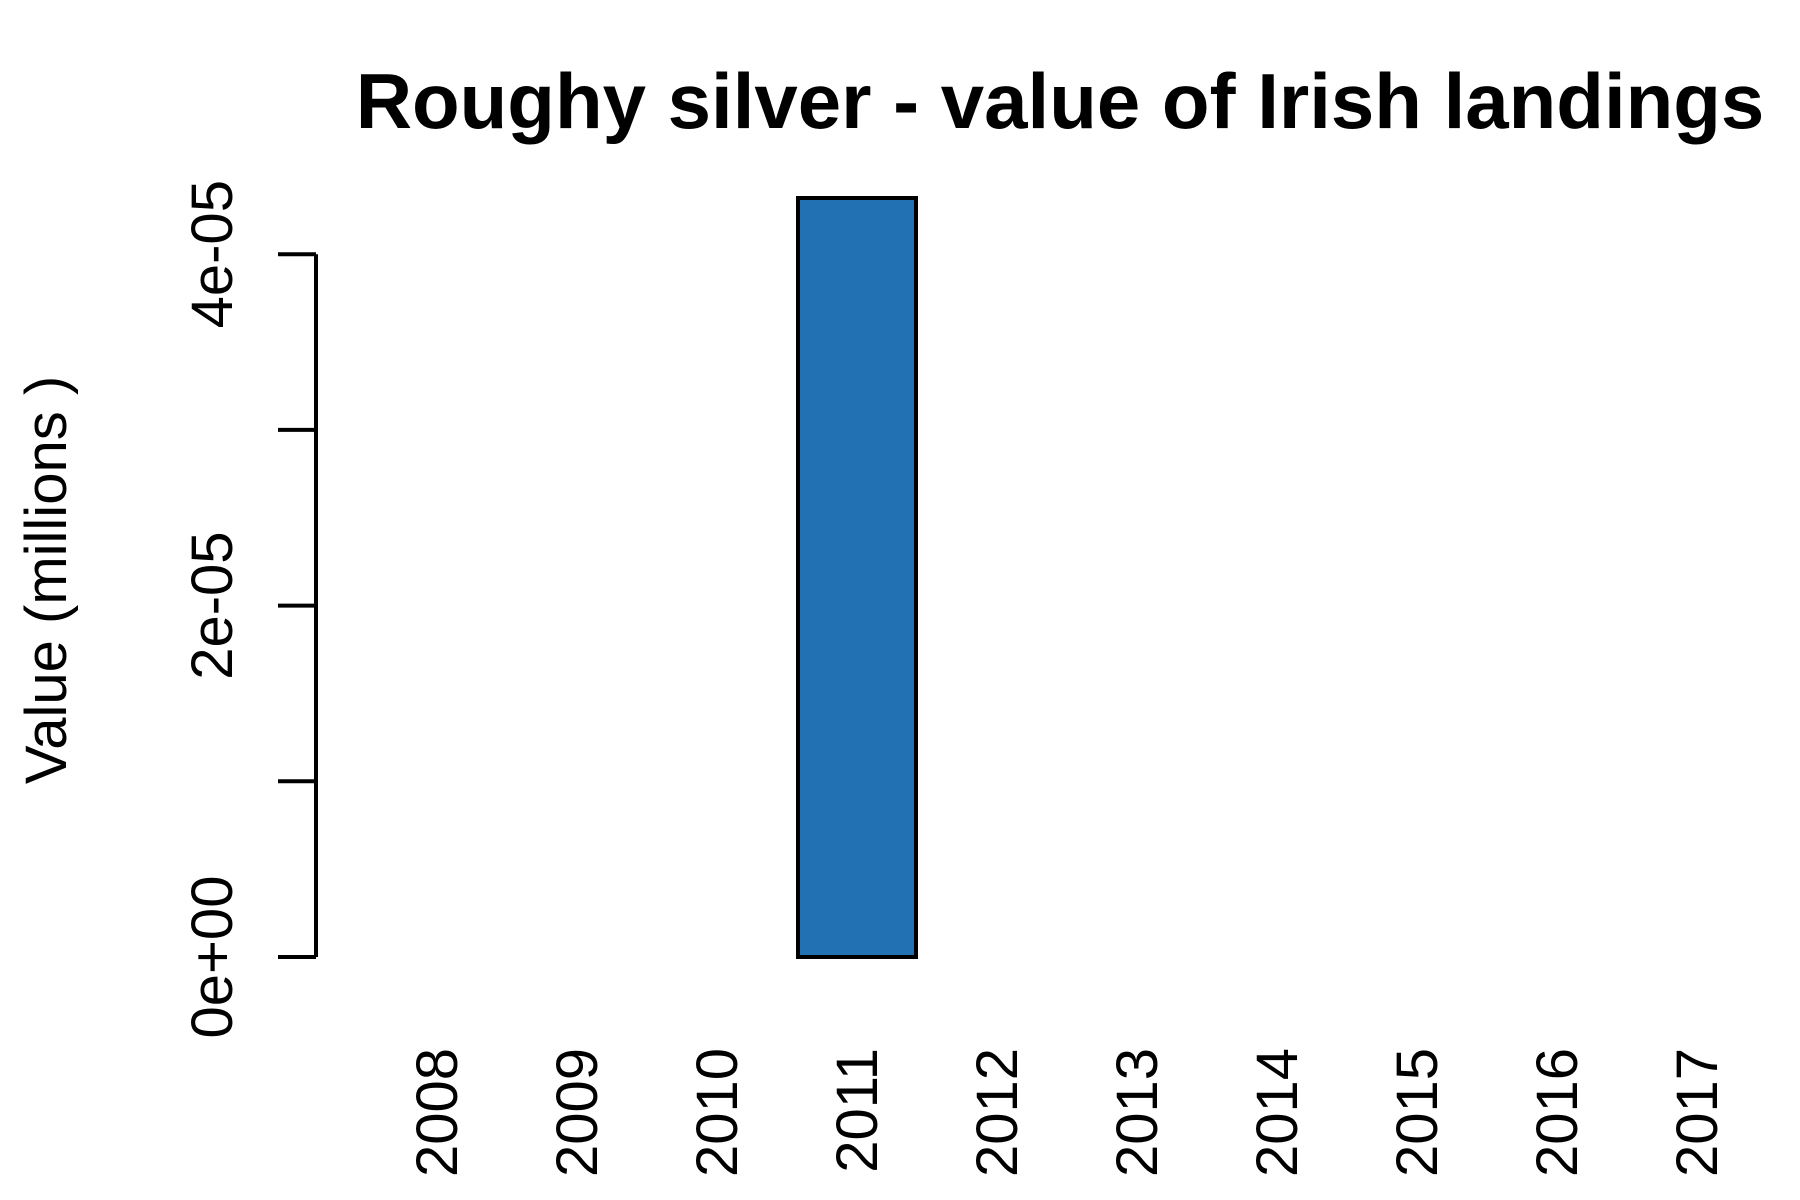  Describe the element at coordinates (1277, 1112) in the screenshot. I see `x-tick-label: 2014` at that location.